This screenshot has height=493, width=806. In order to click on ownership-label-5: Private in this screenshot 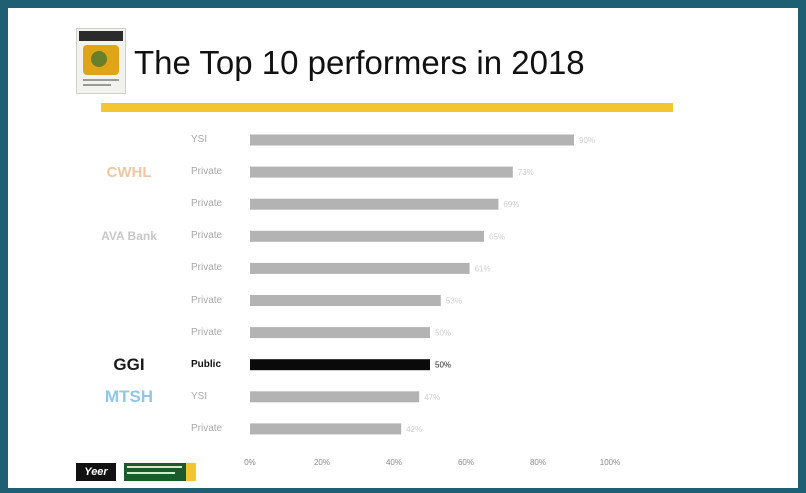, I will do `click(207, 268)`.